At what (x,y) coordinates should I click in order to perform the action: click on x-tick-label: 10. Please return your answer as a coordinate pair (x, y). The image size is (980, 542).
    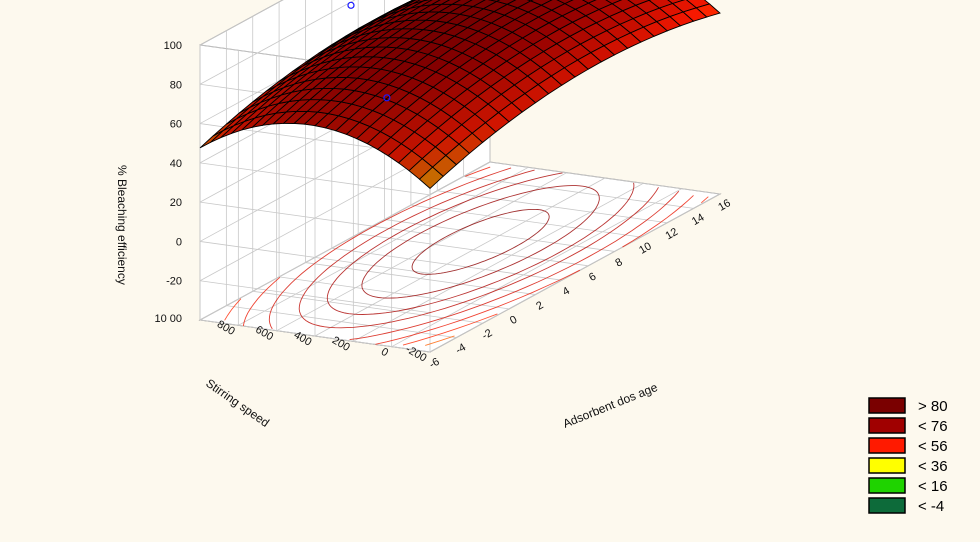
    Looking at the image, I should click on (645, 248).